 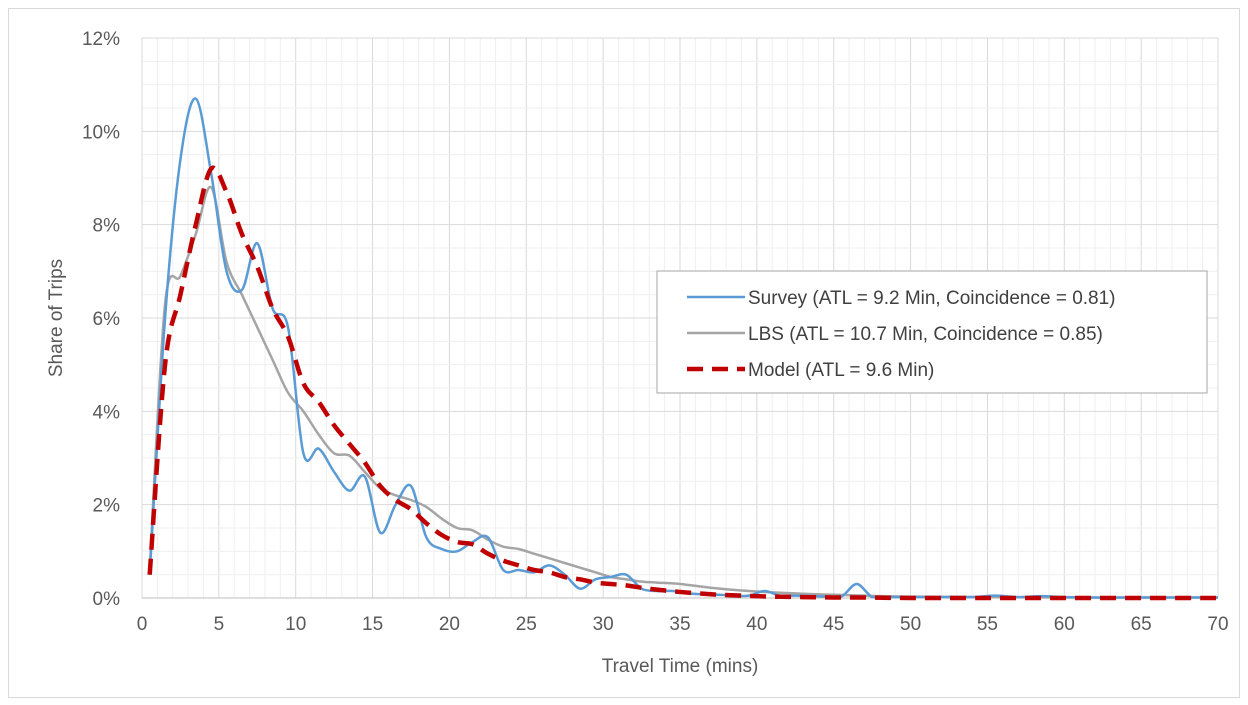 I want to click on y-tick-label: 2%, so click(x=107, y=506).